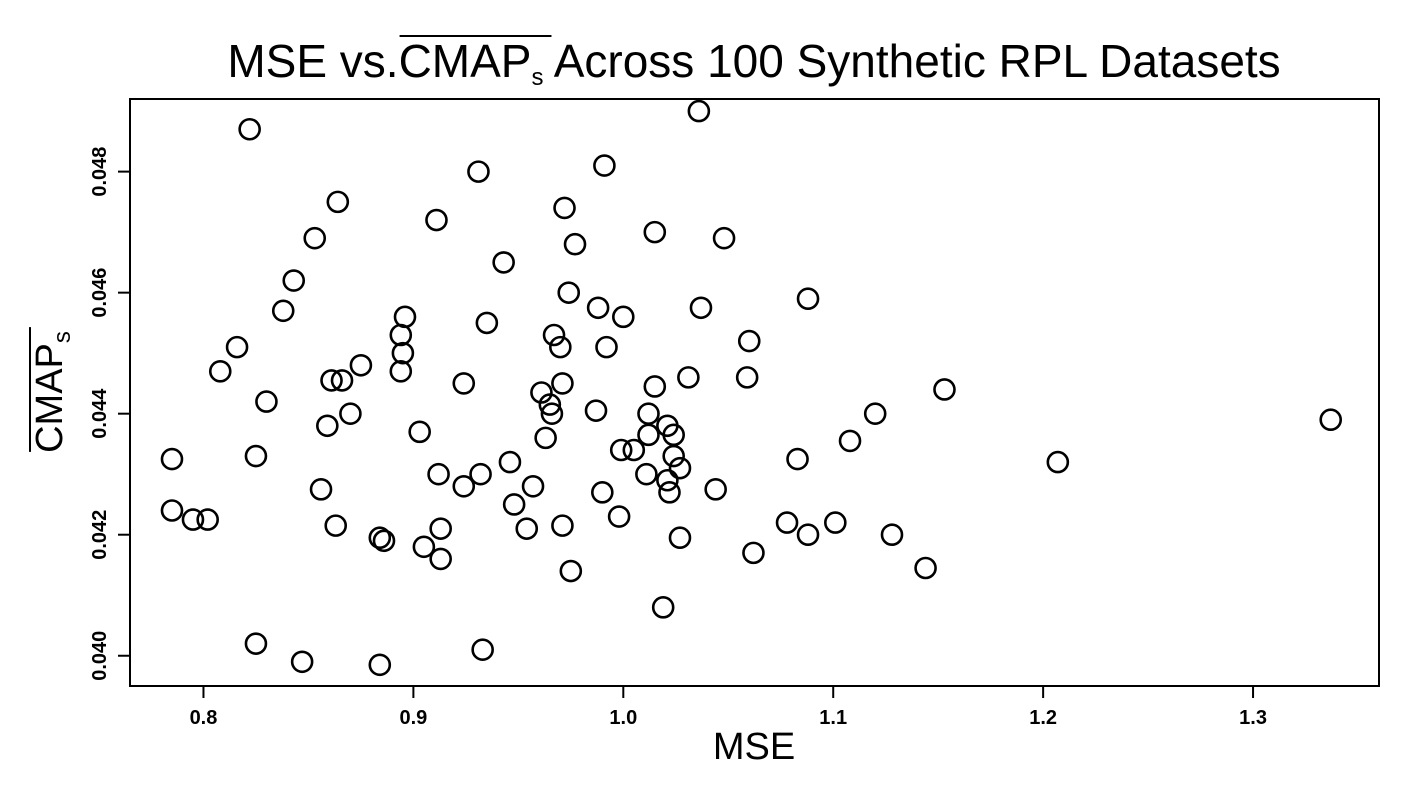  I want to click on y-axis-label: CMAPs, so click(52, 390).